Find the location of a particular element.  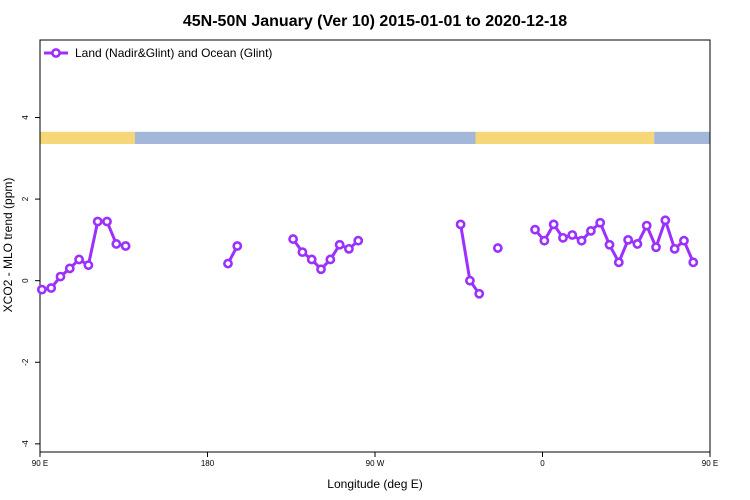

y-tick-label-4: 4 is located at coordinates (25, 117).